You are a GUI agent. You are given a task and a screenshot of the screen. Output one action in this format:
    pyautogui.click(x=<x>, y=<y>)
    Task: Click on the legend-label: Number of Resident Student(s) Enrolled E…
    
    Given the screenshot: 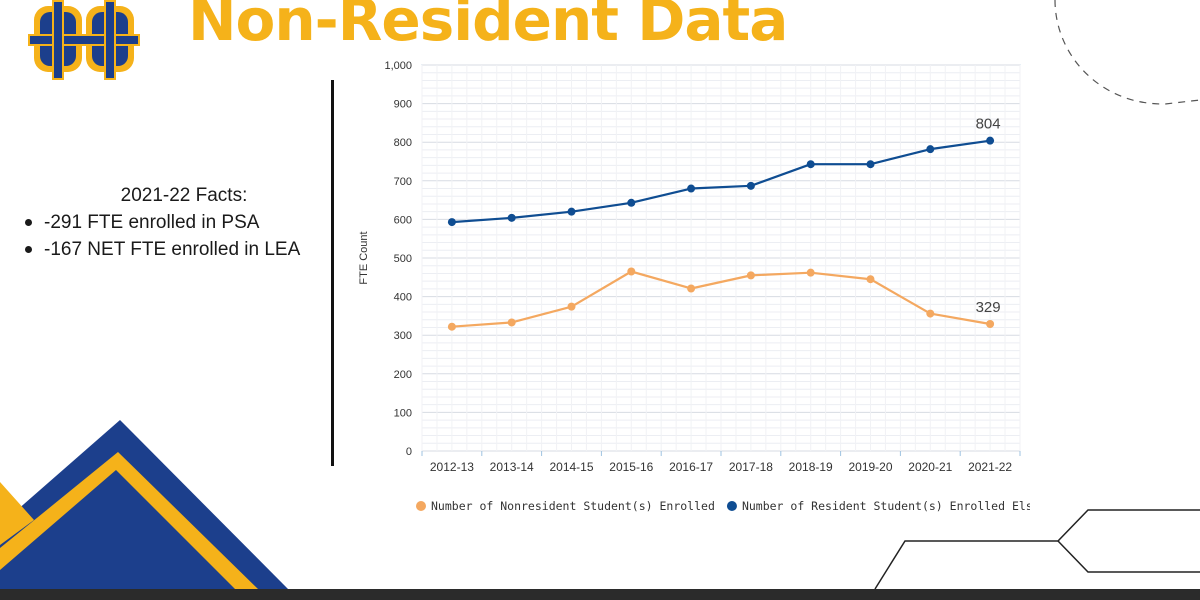 What is the action you would take?
    pyautogui.click(x=886, y=506)
    